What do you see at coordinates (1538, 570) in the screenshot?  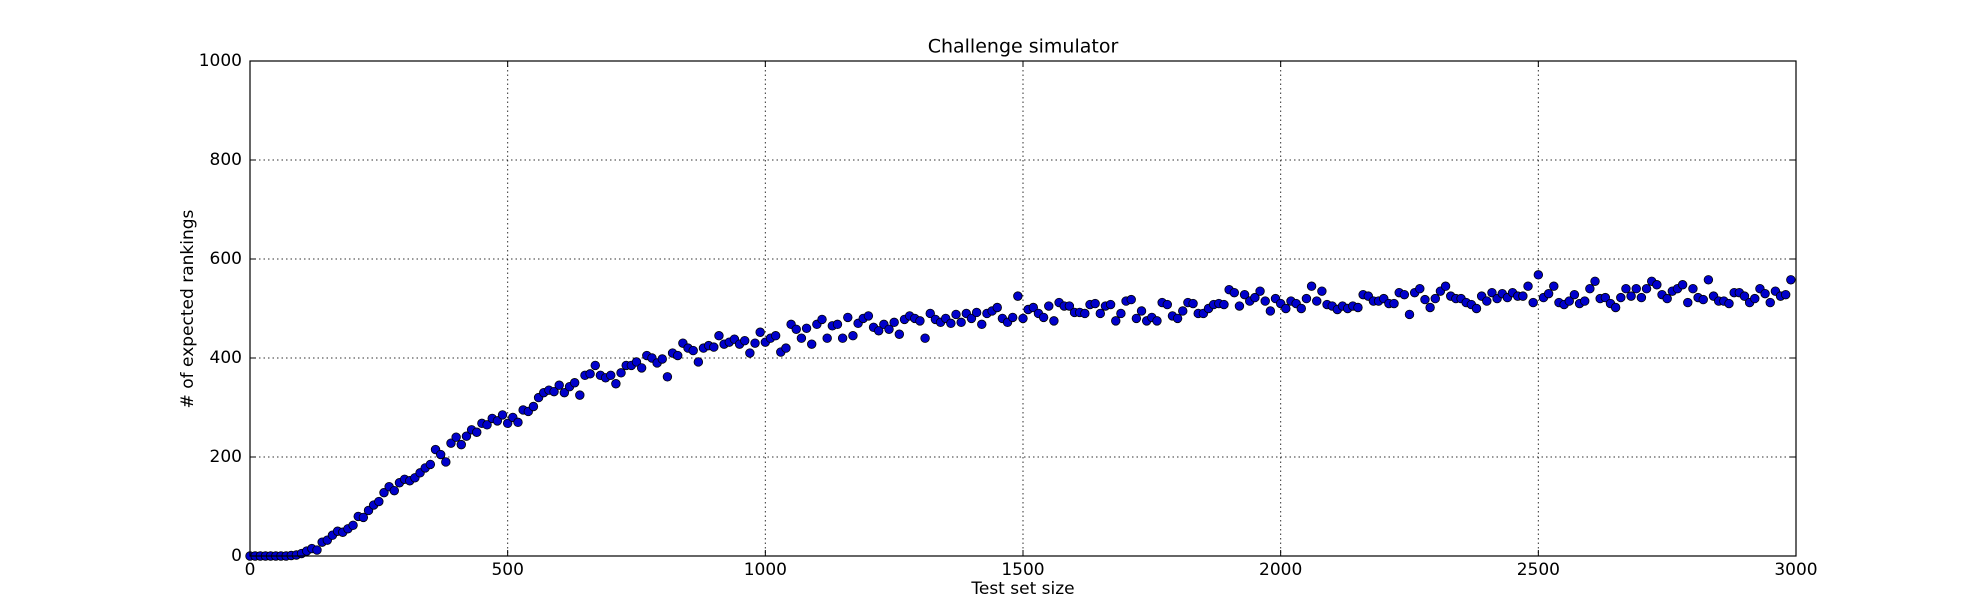 I see `x-tick-label: 2500` at bounding box center [1538, 570].